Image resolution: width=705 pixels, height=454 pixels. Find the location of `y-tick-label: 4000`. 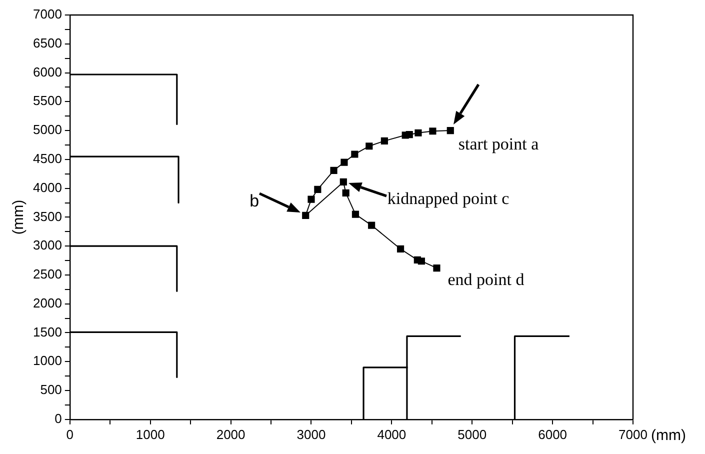

y-tick-label: 4000 is located at coordinates (47, 187).